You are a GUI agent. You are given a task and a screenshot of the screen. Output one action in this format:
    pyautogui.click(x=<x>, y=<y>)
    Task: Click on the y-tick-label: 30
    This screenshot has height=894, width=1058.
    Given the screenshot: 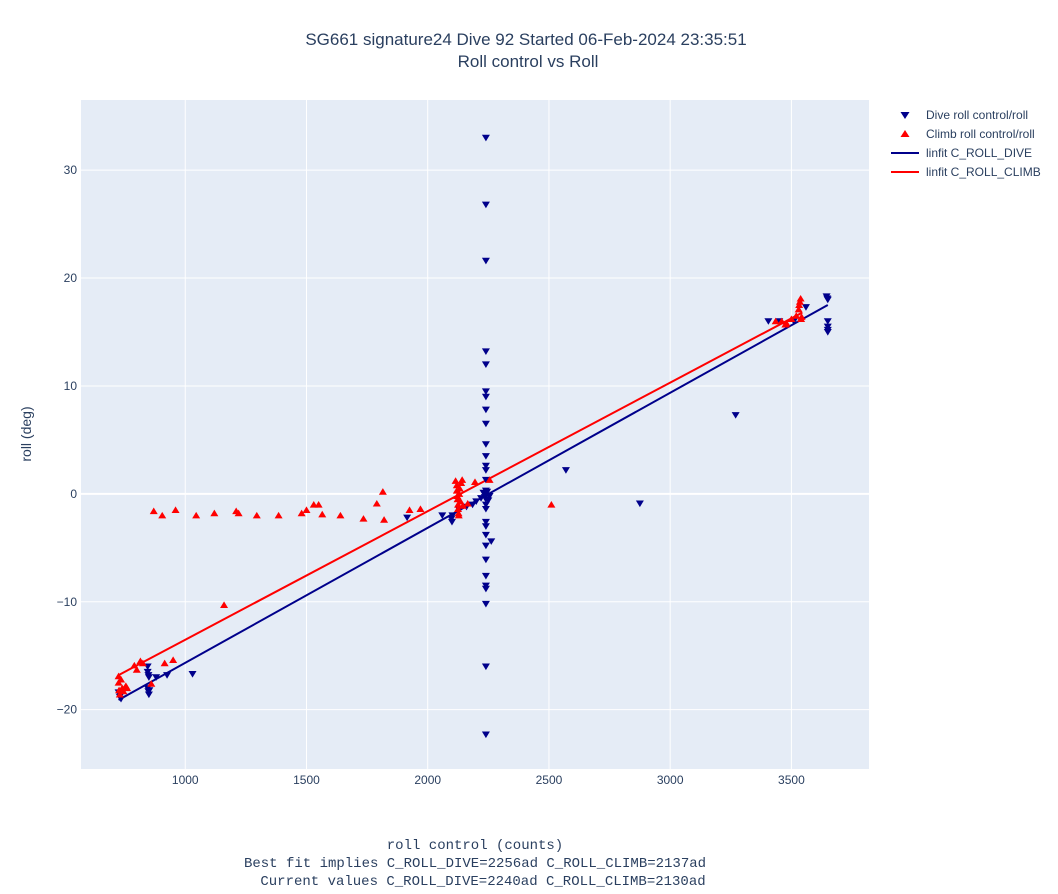 What is the action you would take?
    pyautogui.click(x=71, y=170)
    